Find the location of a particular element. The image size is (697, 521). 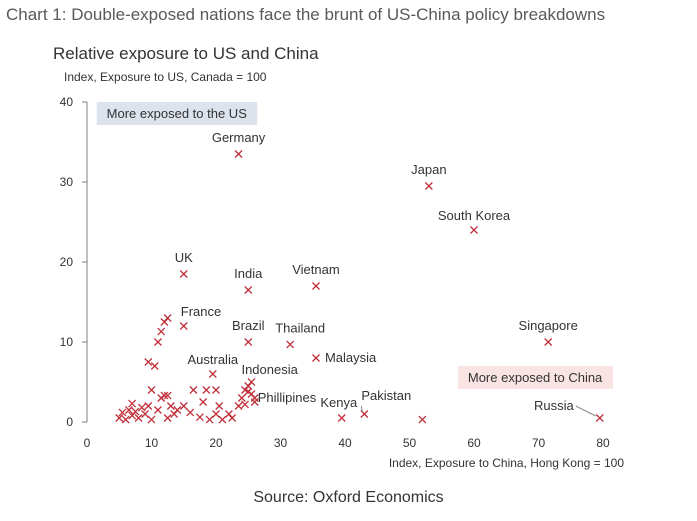

x-tick-label: 50 is located at coordinates (410, 443).